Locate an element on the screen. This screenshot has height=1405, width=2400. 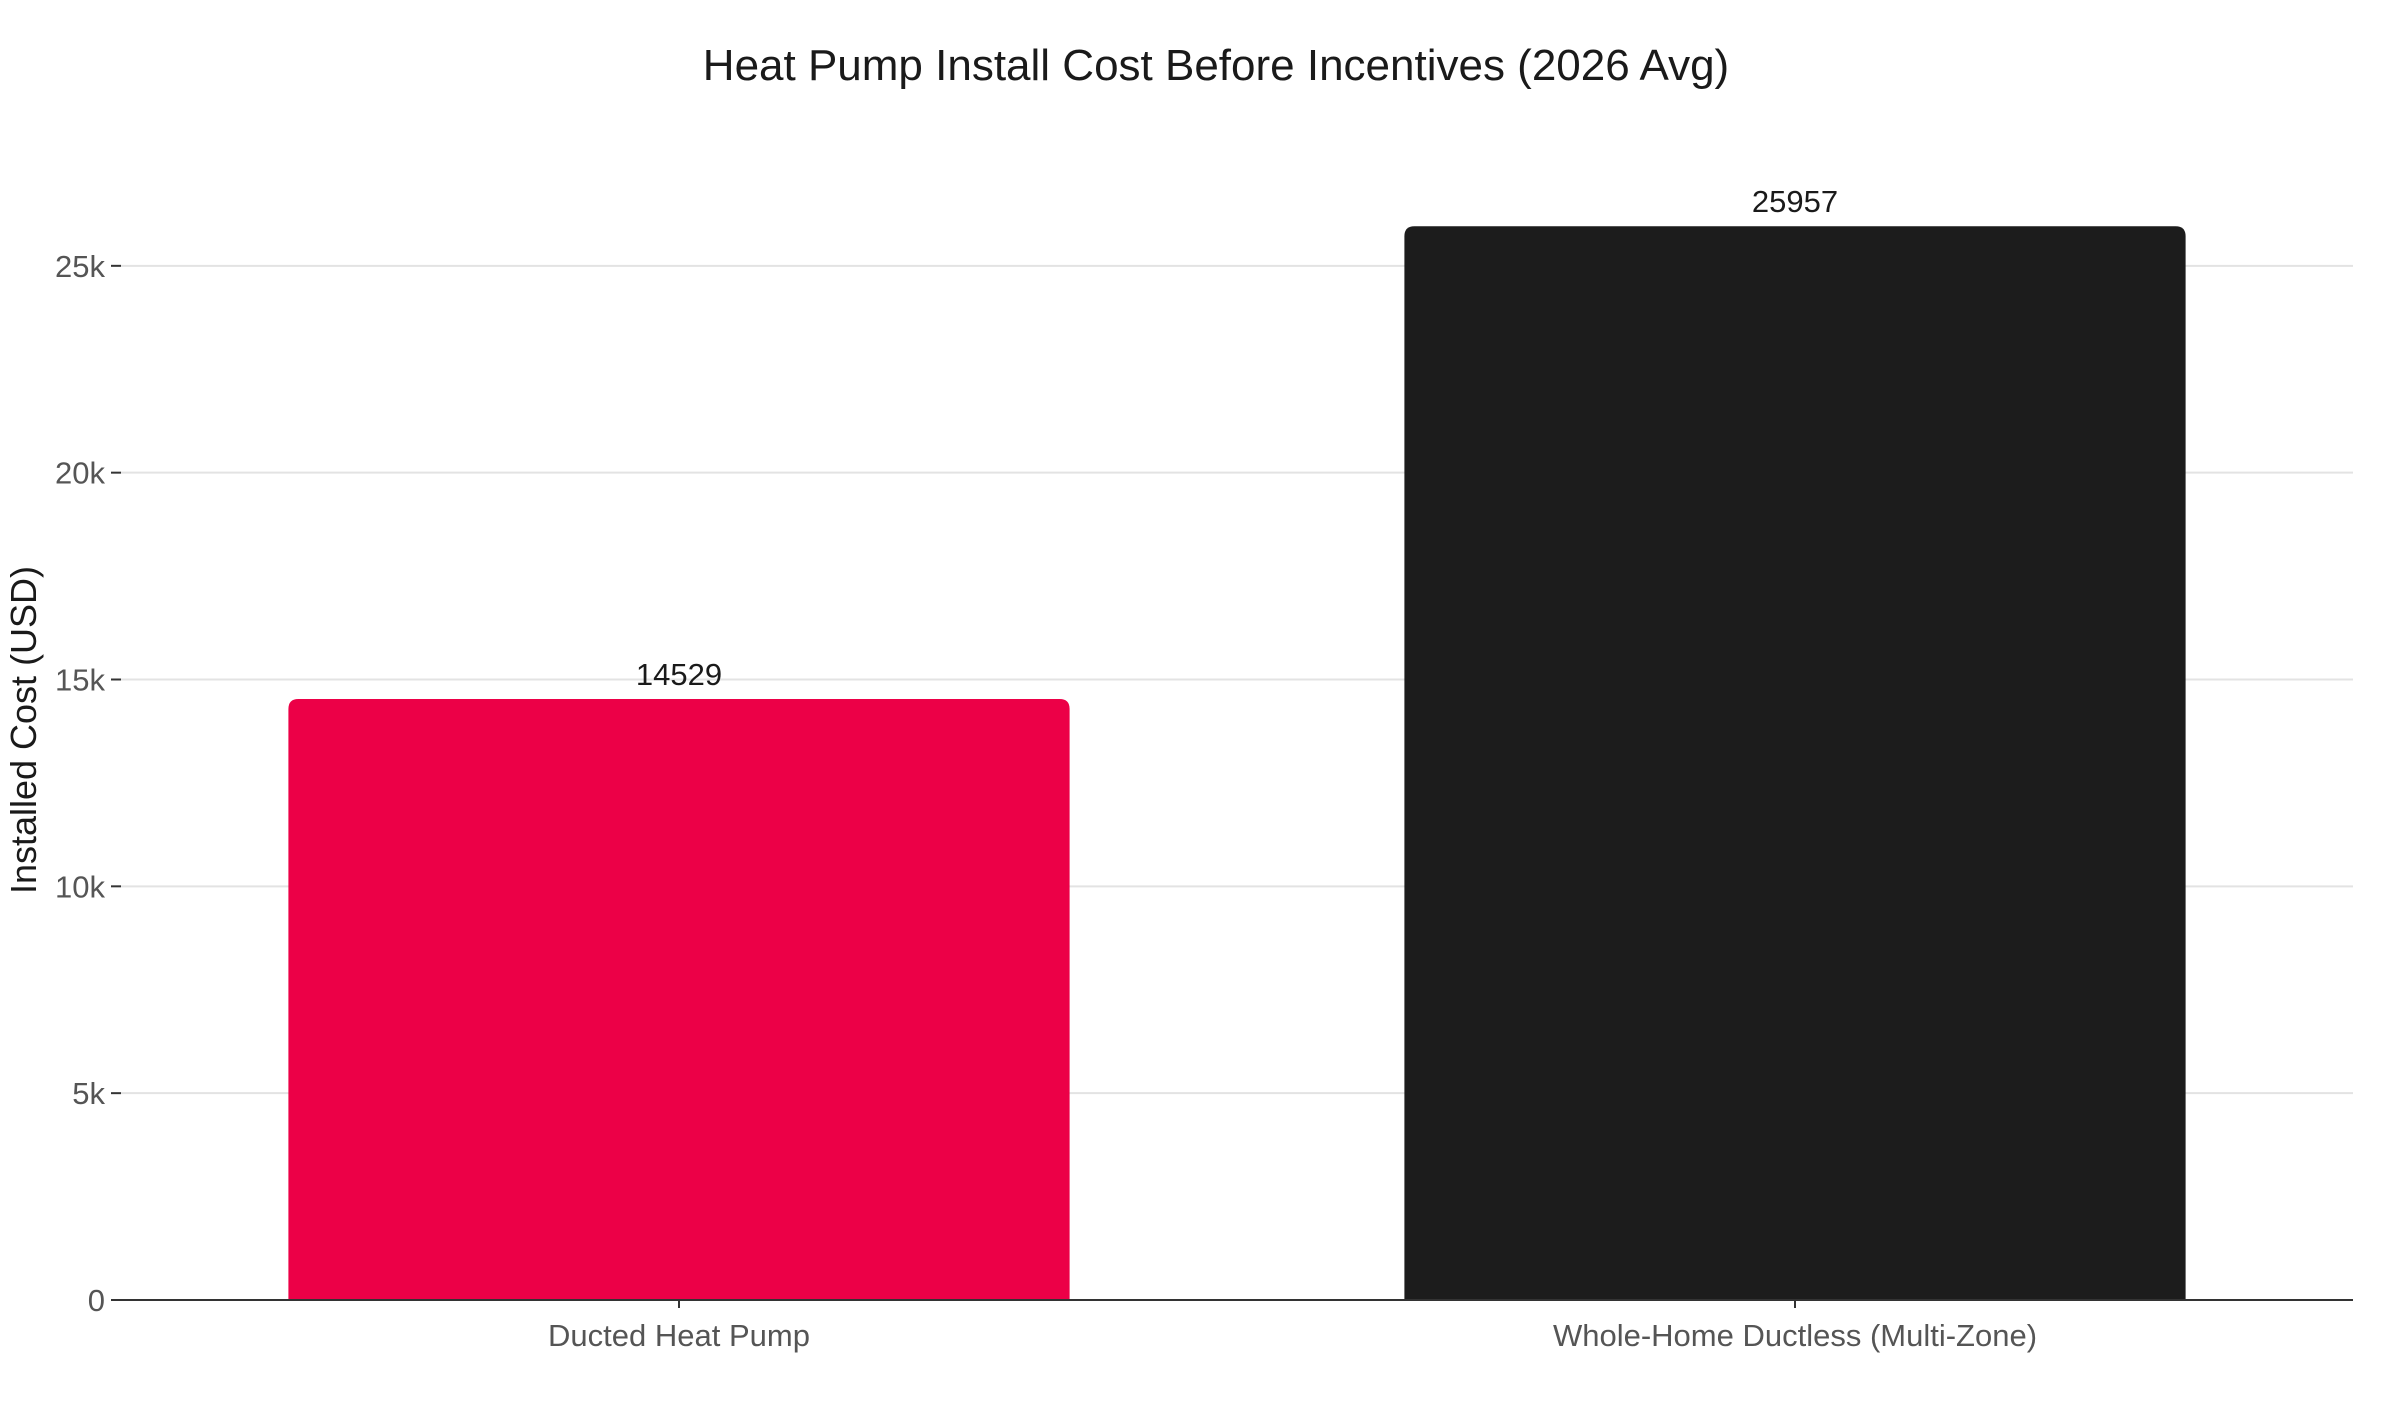
x-tick-label: Ducted Heat Pump is located at coordinates (679, 1335).